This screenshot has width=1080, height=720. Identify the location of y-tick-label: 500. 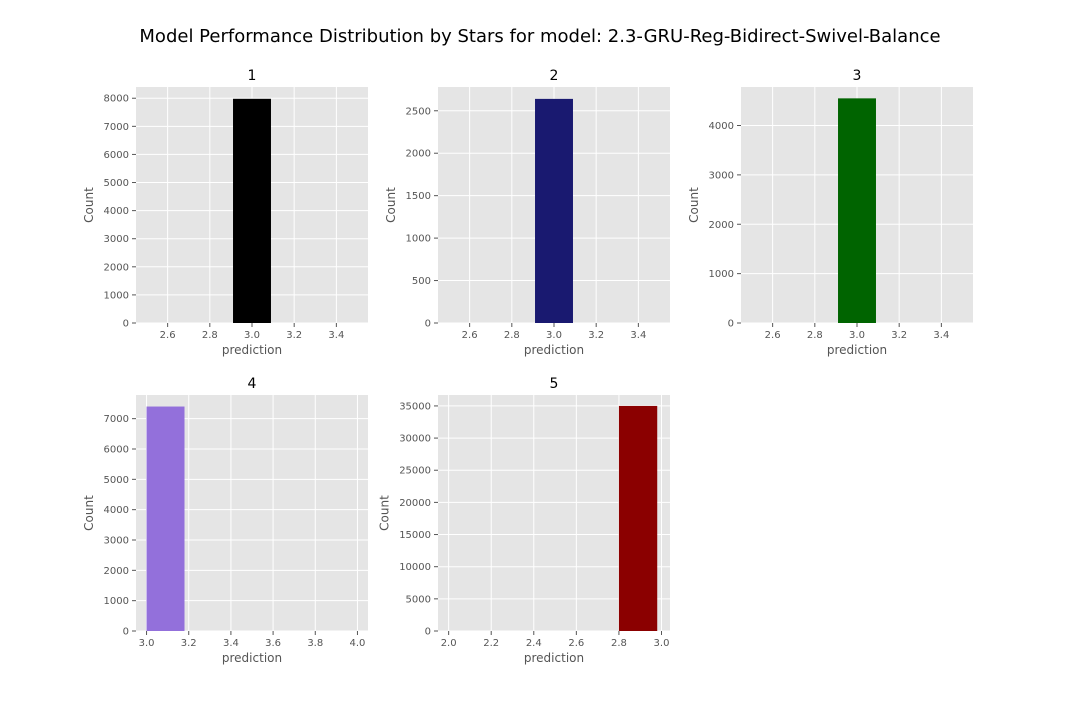
(421, 281).